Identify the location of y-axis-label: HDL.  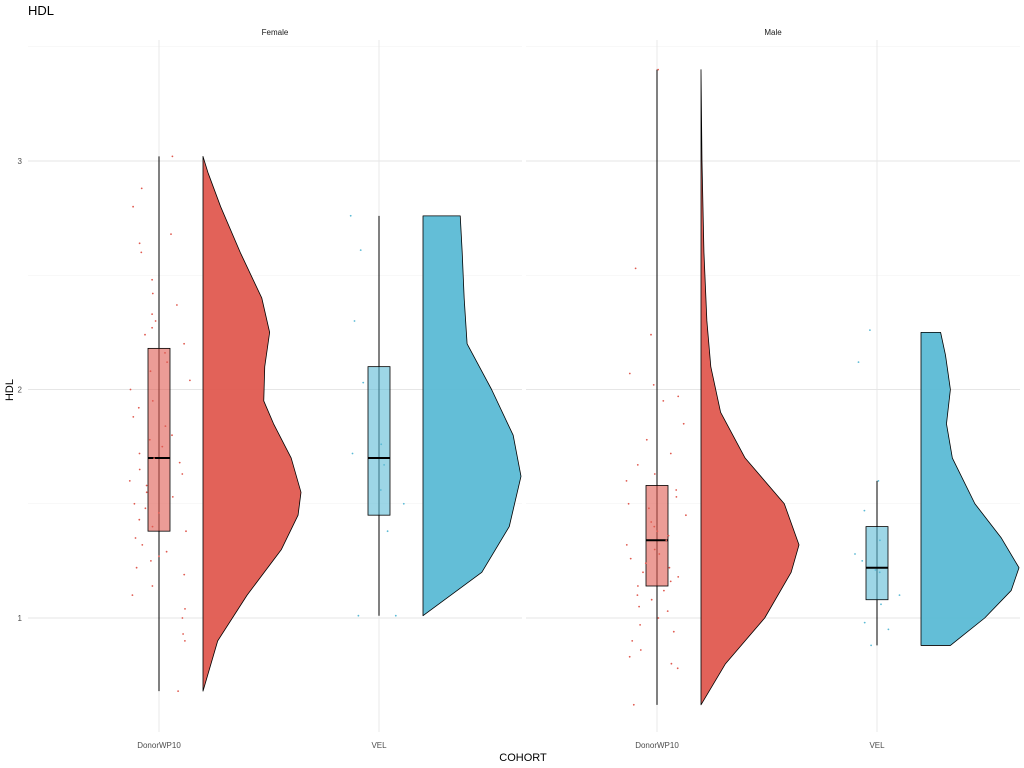
(10, 390).